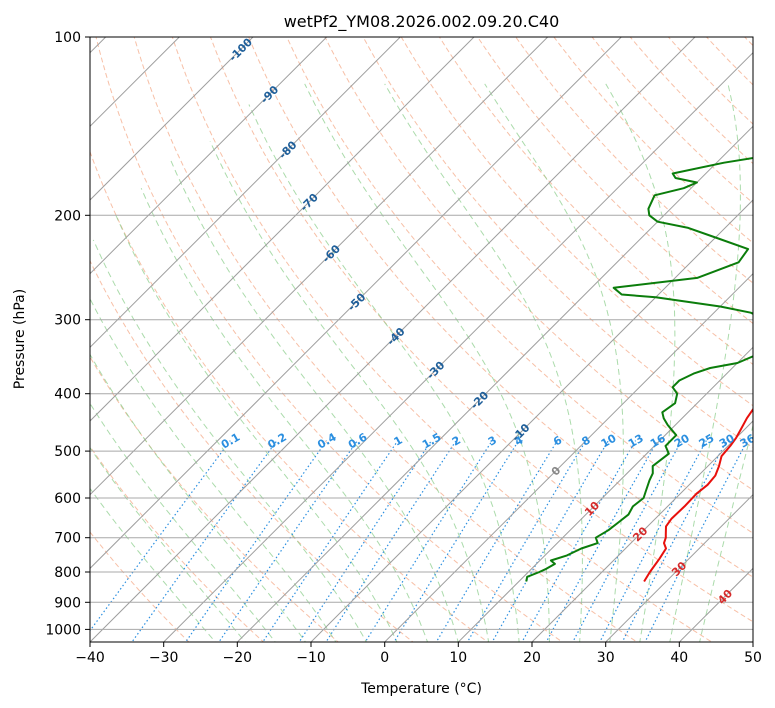 Image resolution: width=775 pixels, height=708 pixels. What do you see at coordinates (67, 603) in the screenshot?
I see `y-tick-label: 900` at bounding box center [67, 603].